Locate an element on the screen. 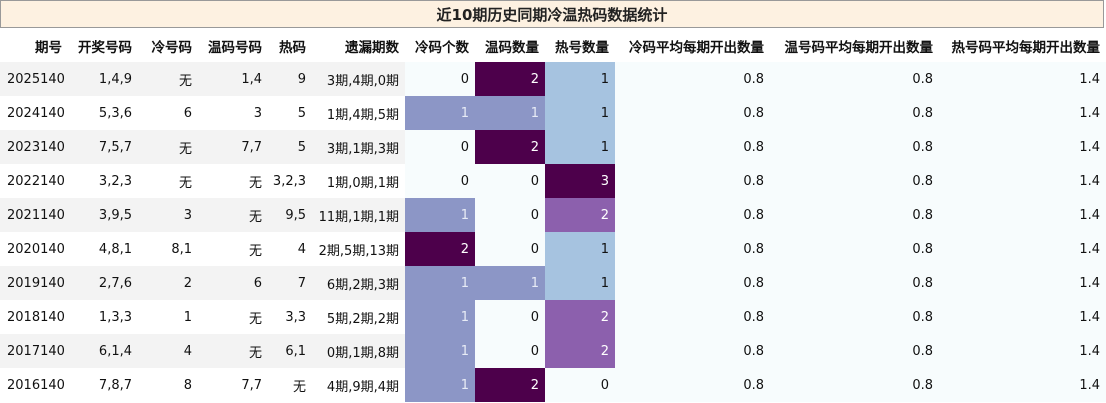 This screenshot has height=403, width=1106. period-cell: 2017140 is located at coordinates (34, 351).